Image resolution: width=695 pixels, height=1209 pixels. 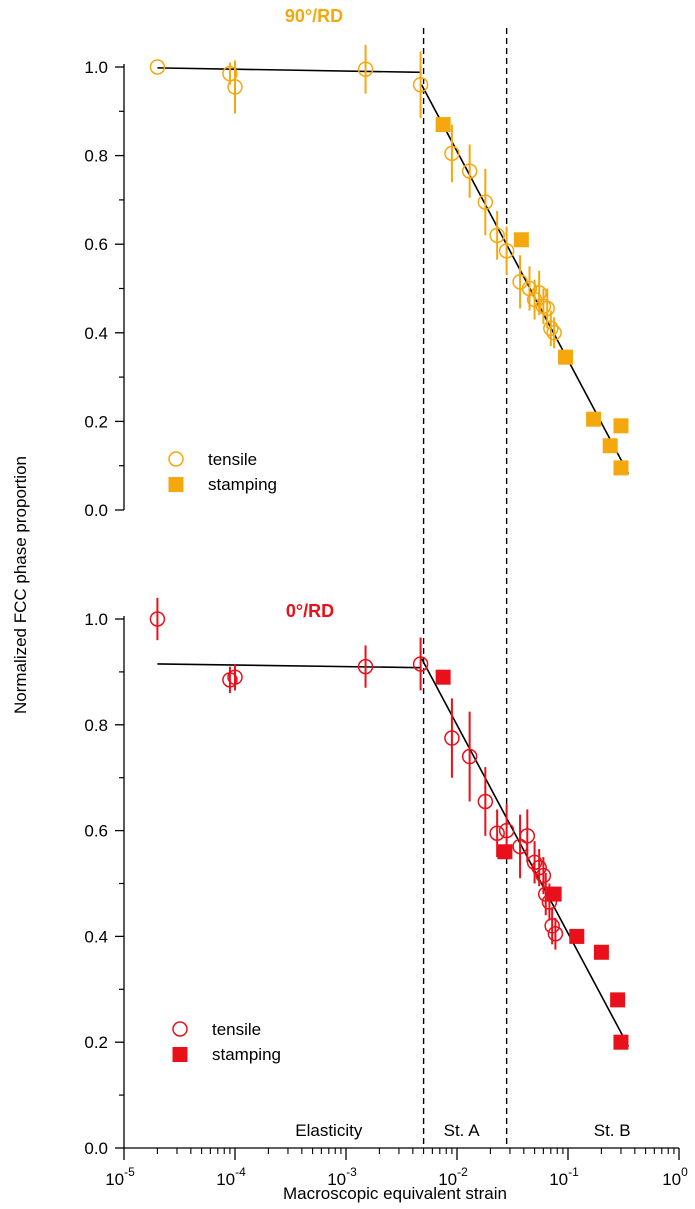 I want to click on region-label: St. A, so click(x=462, y=1130).